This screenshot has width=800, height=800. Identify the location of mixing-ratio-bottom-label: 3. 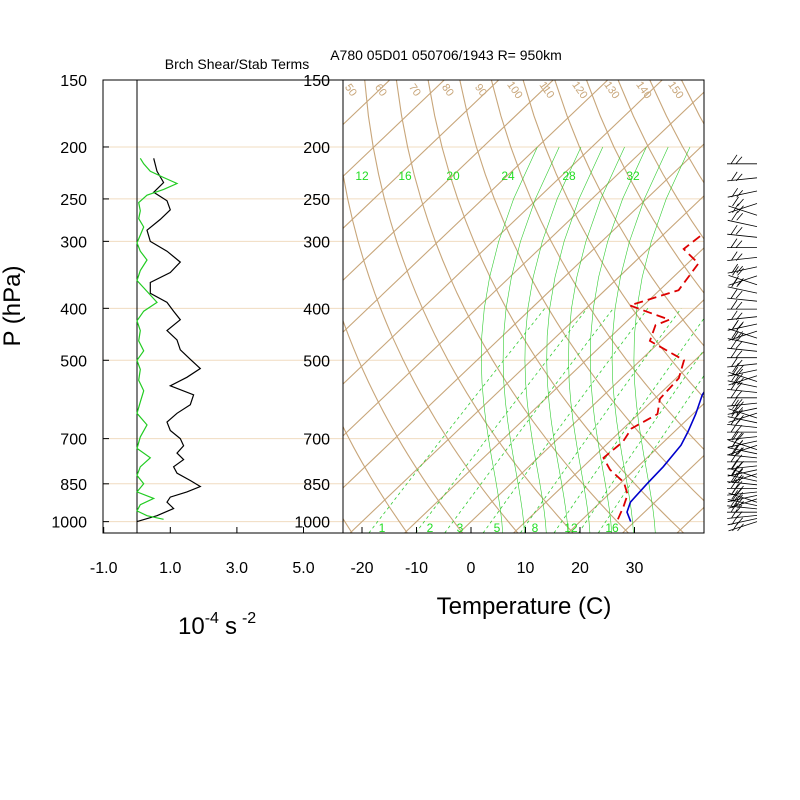
(460, 528).